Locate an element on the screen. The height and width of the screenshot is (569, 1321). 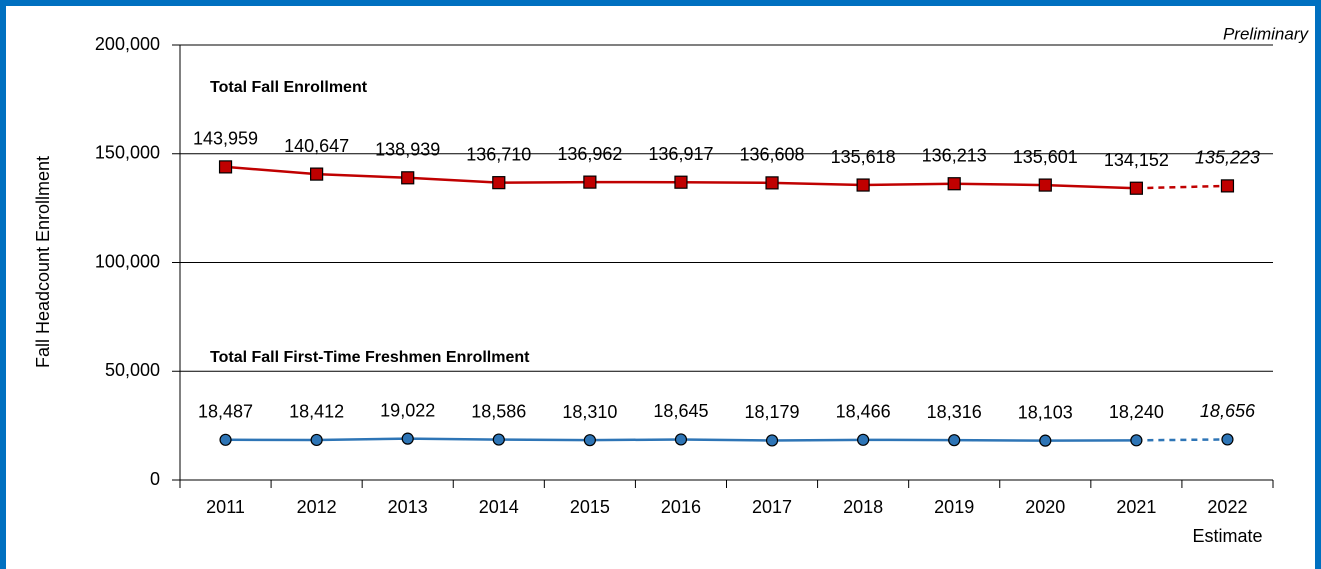
x-annotation: Estimate is located at coordinates (1227, 536).